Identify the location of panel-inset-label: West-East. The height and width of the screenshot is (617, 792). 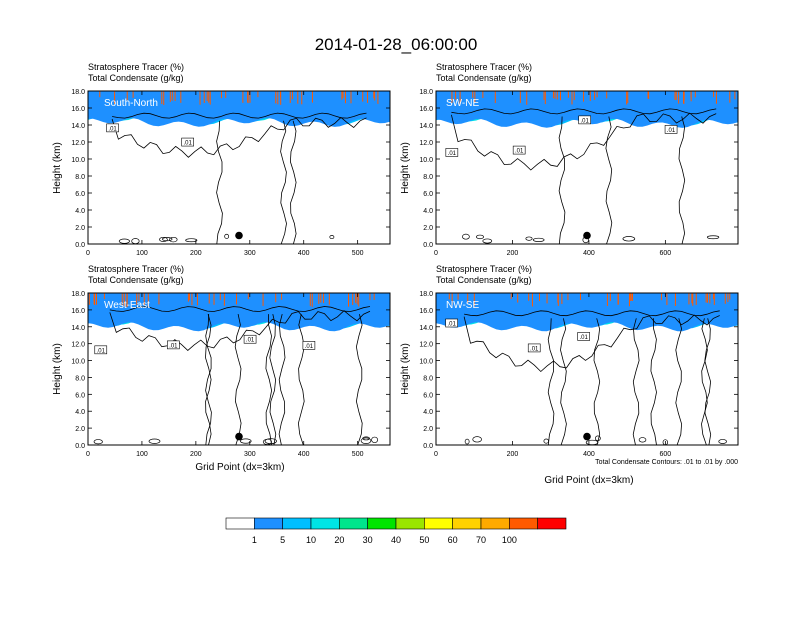
(127, 305).